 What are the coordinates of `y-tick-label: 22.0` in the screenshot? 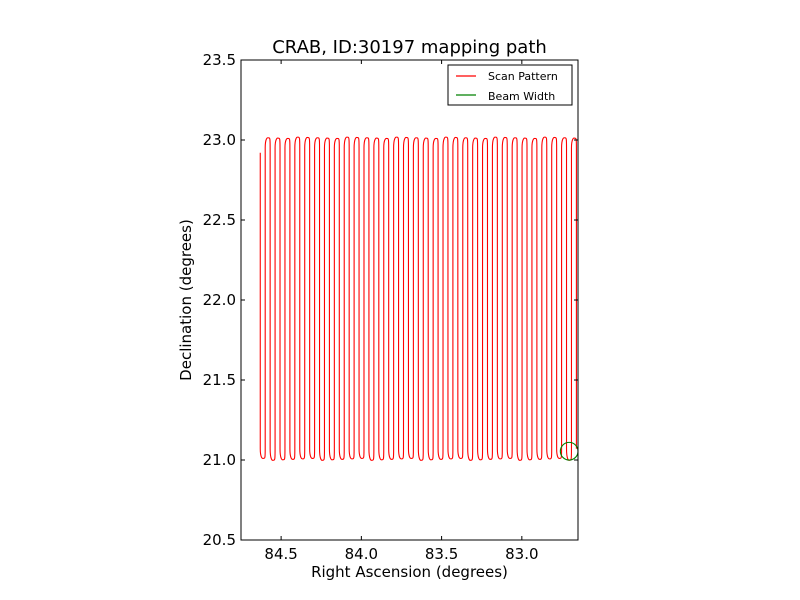 It's located at (219, 300).